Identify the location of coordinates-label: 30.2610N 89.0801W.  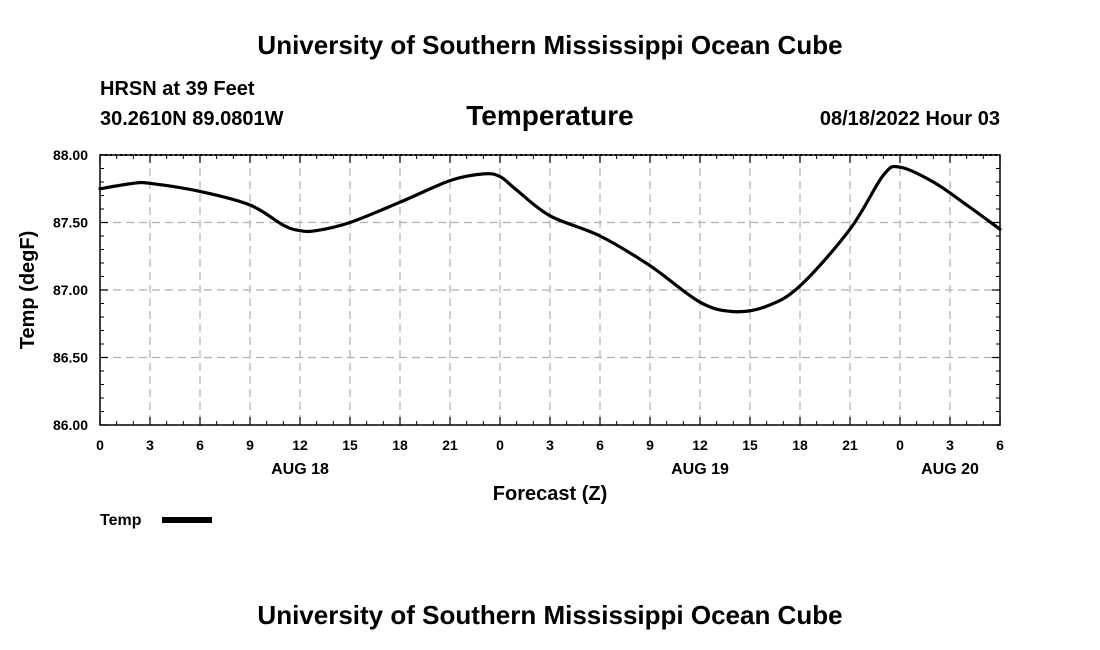
(192, 119).